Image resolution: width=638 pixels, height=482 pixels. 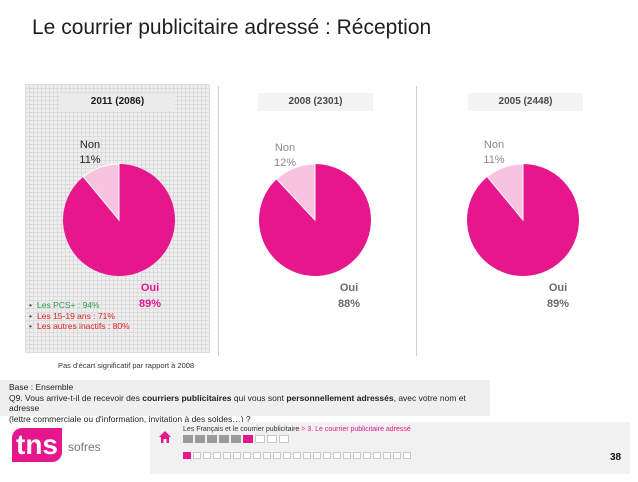 What do you see at coordinates (494, 153) in the screenshot?
I see `pie-label-non-2005: Non 11%` at bounding box center [494, 153].